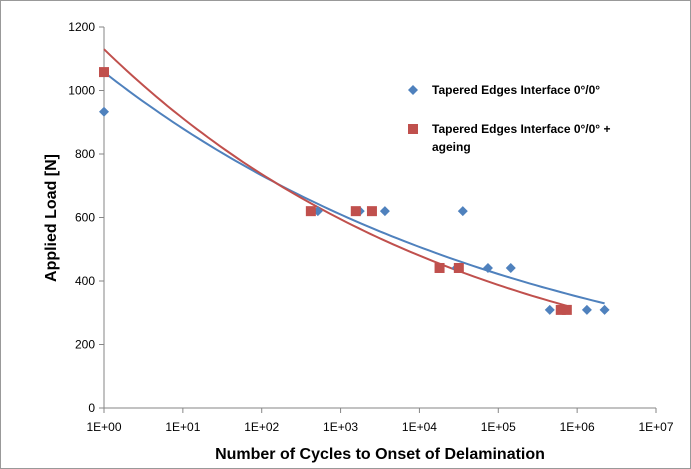  I want to click on legend-label: Tapered Edges Interface 0°/0° + ageing, so click(521, 138).